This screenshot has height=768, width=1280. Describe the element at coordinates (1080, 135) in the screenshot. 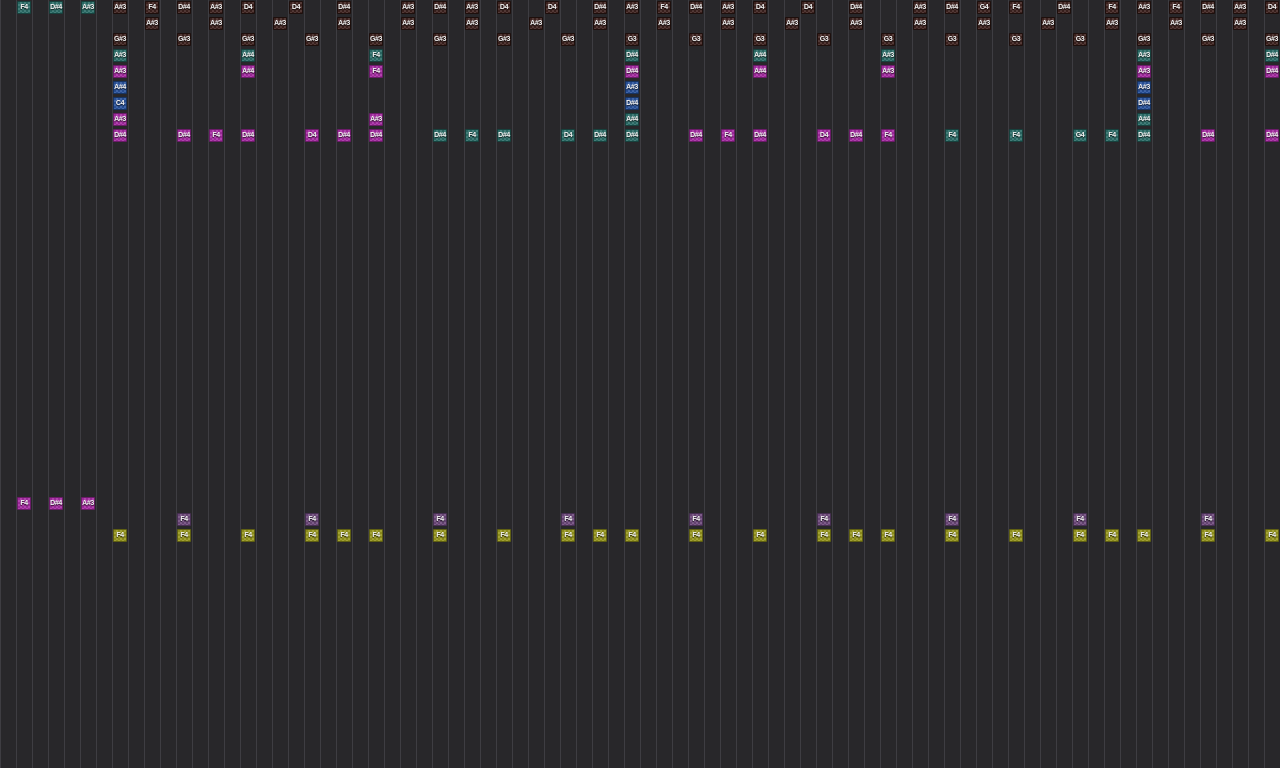

I see `note-block: G4` at that location.